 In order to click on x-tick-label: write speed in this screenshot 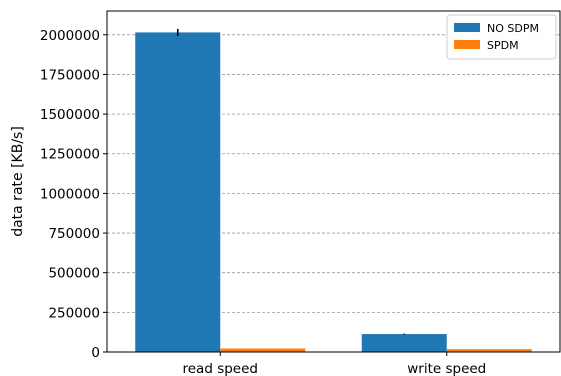, I will do `click(446, 368)`.